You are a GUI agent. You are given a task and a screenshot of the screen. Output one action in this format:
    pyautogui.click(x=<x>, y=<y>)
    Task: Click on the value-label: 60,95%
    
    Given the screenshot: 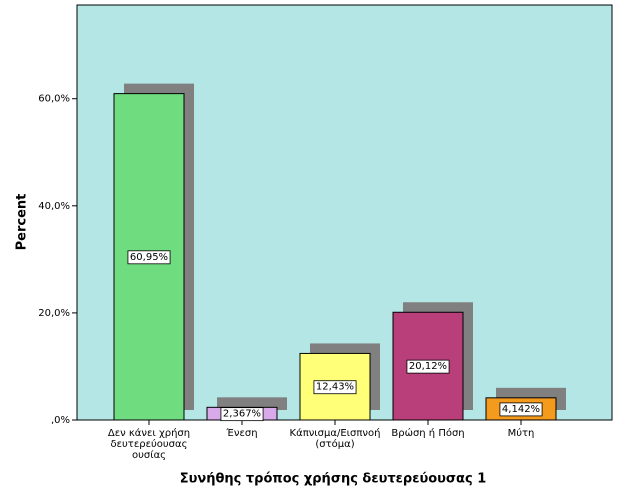 What is the action you would take?
    pyautogui.click(x=149, y=257)
    